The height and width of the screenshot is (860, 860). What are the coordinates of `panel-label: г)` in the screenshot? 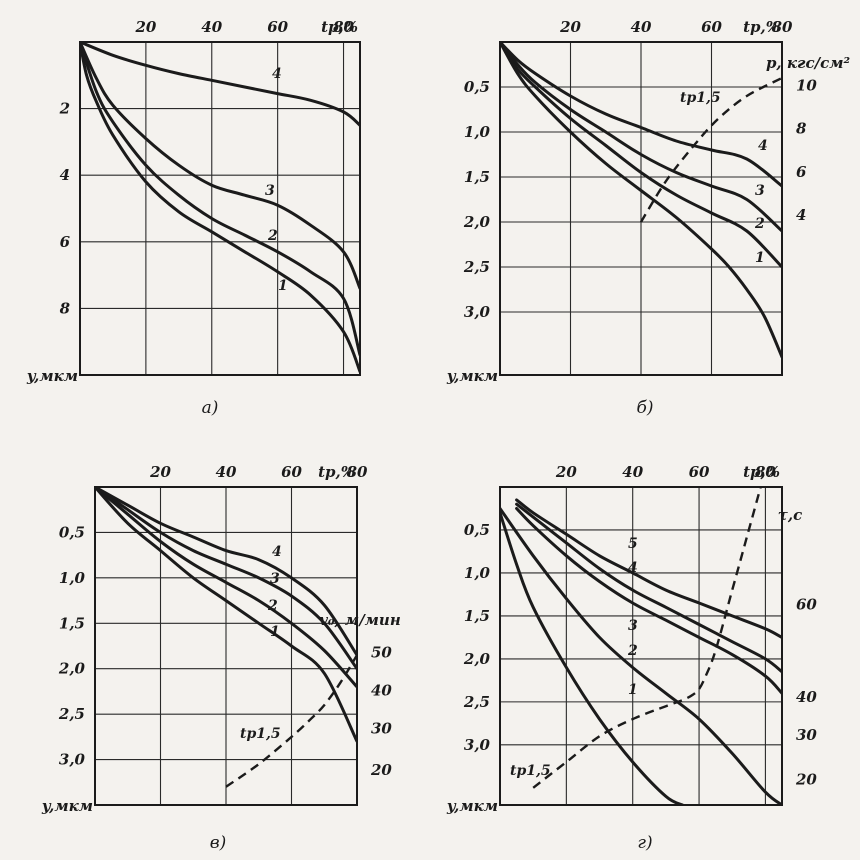 It's located at (644, 843).